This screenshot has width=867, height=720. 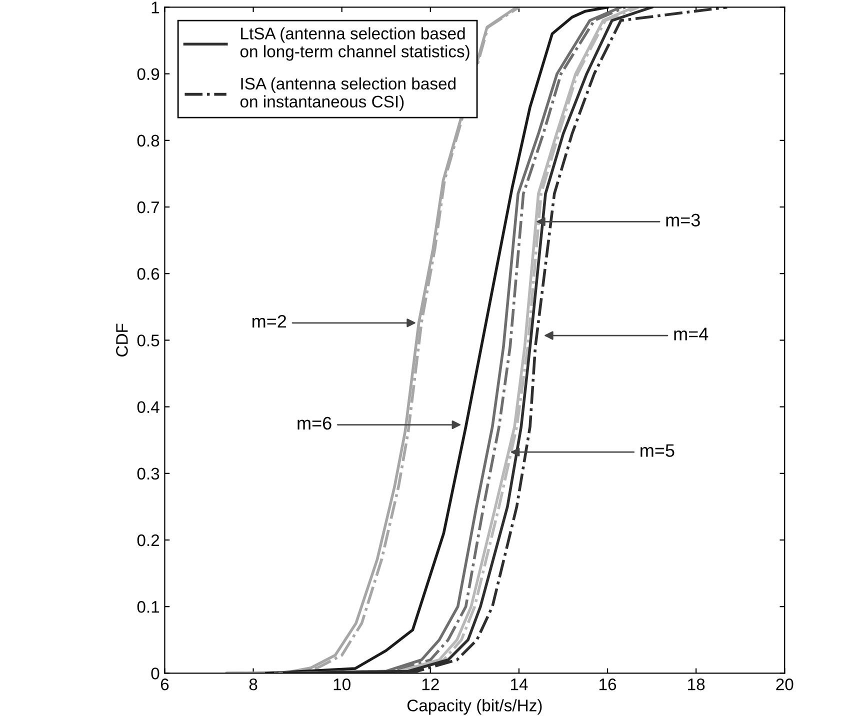 What do you see at coordinates (696, 684) in the screenshot?
I see `x-tick-label: 18` at bounding box center [696, 684].